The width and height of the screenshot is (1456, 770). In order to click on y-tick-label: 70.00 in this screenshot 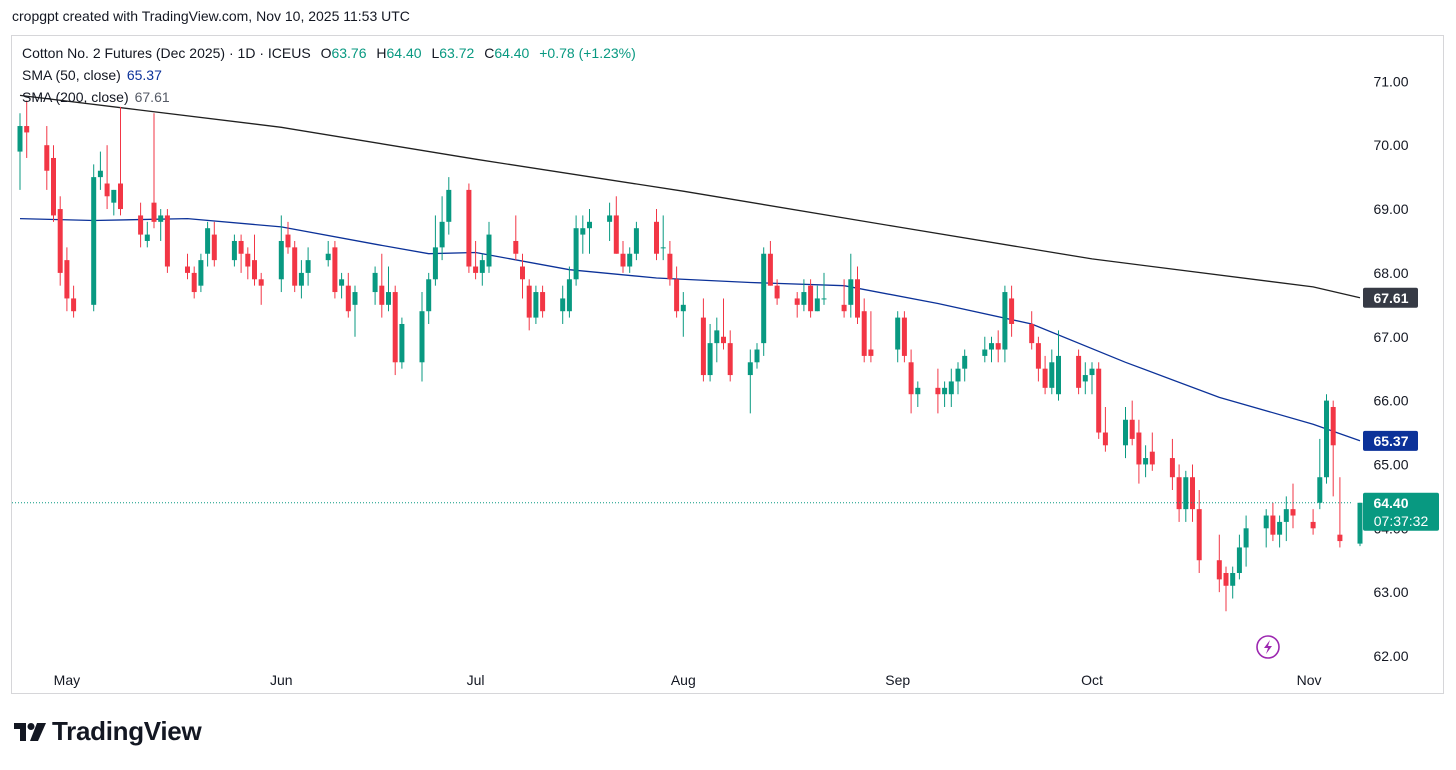, I will do `click(1390, 145)`.